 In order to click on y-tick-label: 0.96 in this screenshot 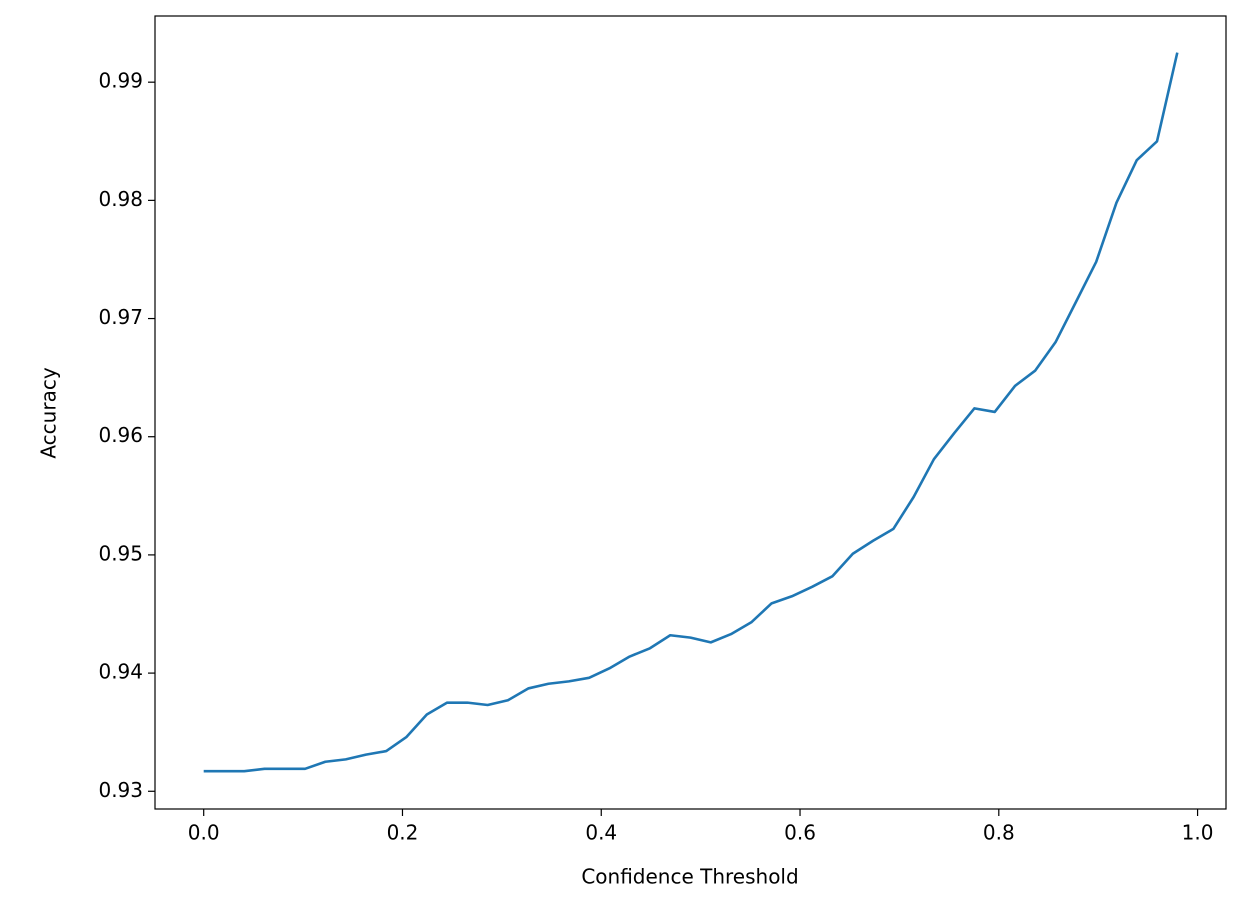, I will do `click(120, 435)`.